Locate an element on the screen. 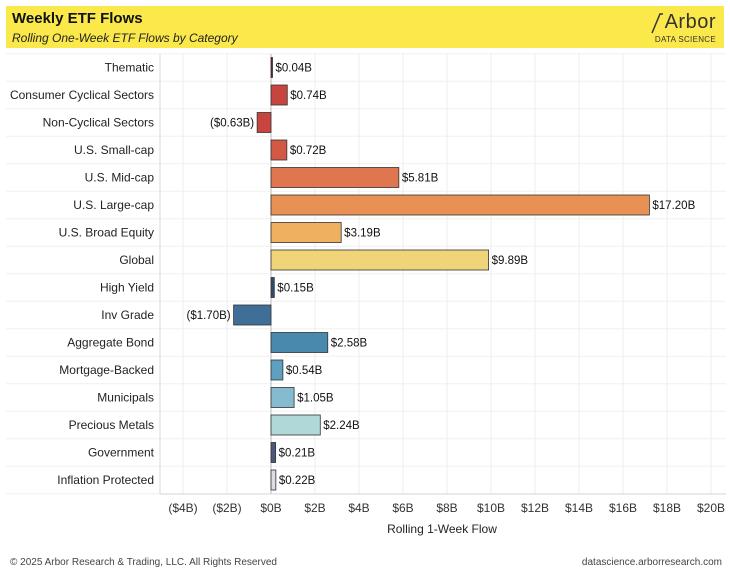  x-axis-title: Rolling 1-Week Flow is located at coordinates (442, 529).